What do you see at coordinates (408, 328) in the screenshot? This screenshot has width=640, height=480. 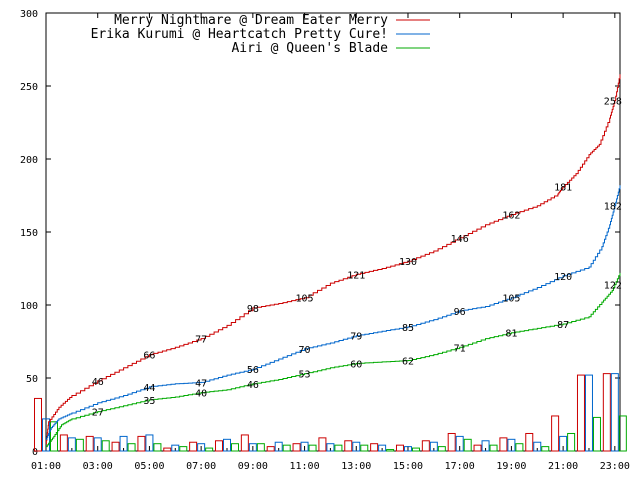 I see `data-label: 85` at bounding box center [408, 328].